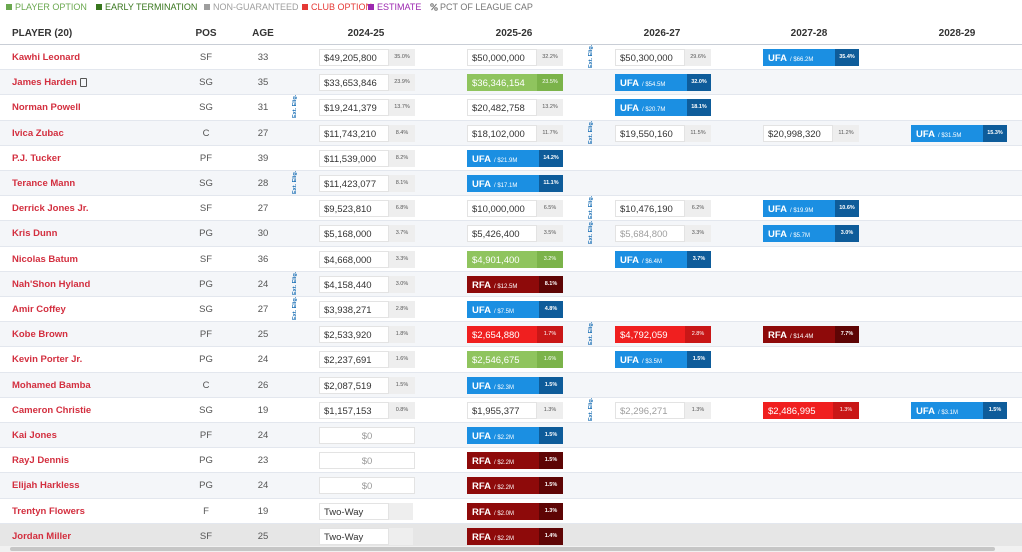 The image size is (1022, 552). Describe the element at coordinates (663, 335) in the screenshot. I see `contract-cell: $4,792,059 2.8%` at that location.